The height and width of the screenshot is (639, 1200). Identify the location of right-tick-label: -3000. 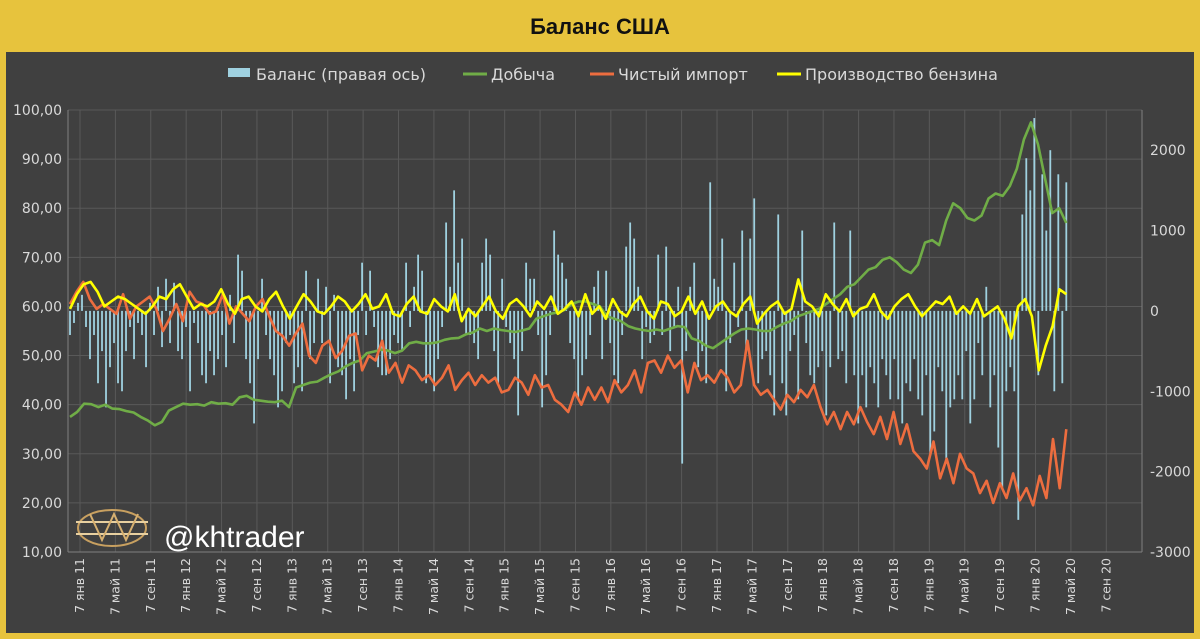
(1170, 553).